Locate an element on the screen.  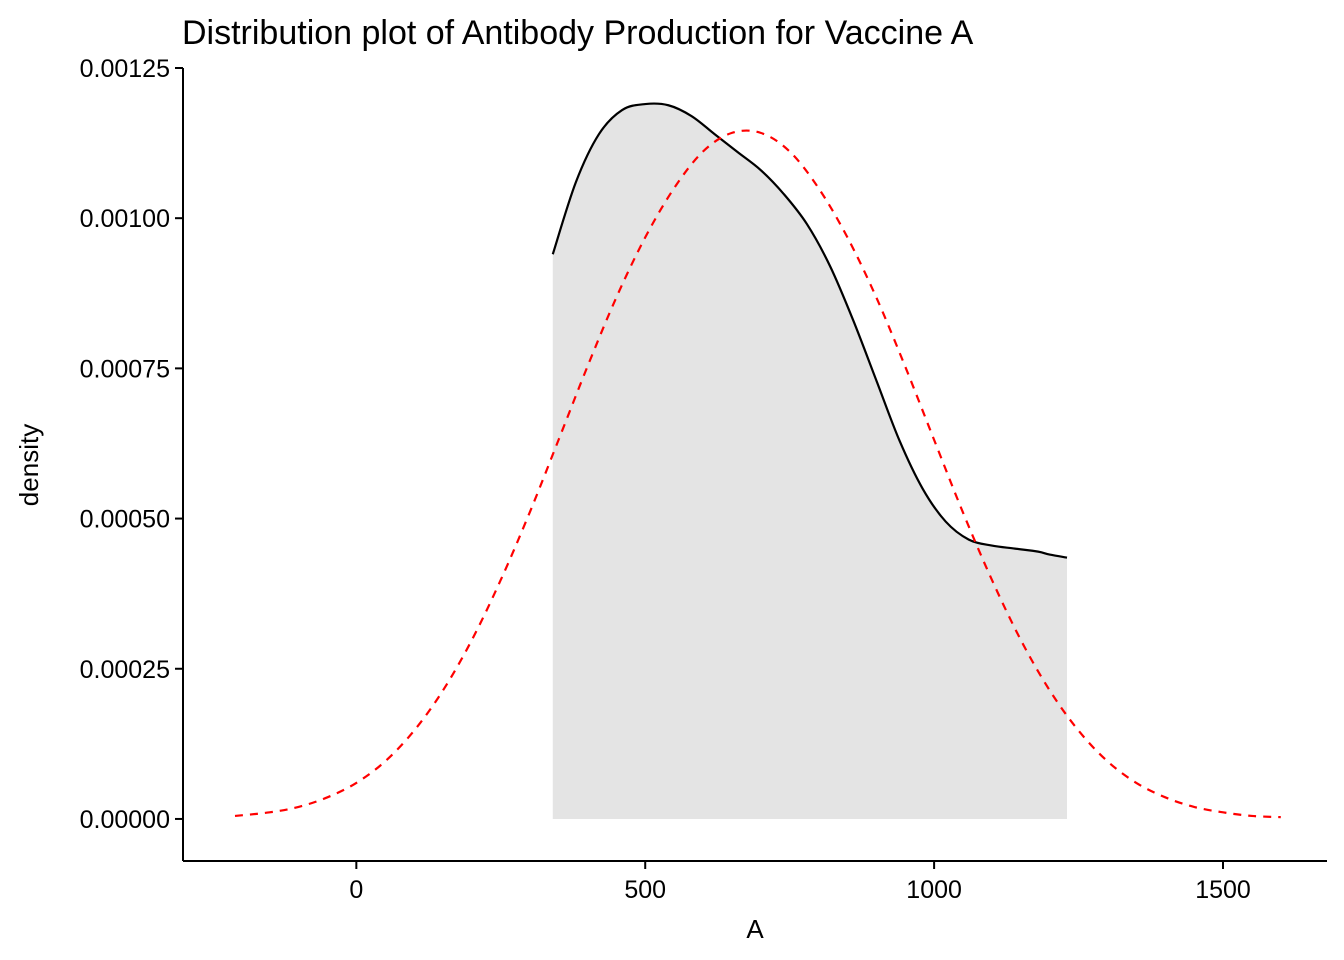
y-tick-label: 0.00075 is located at coordinates (125, 369).